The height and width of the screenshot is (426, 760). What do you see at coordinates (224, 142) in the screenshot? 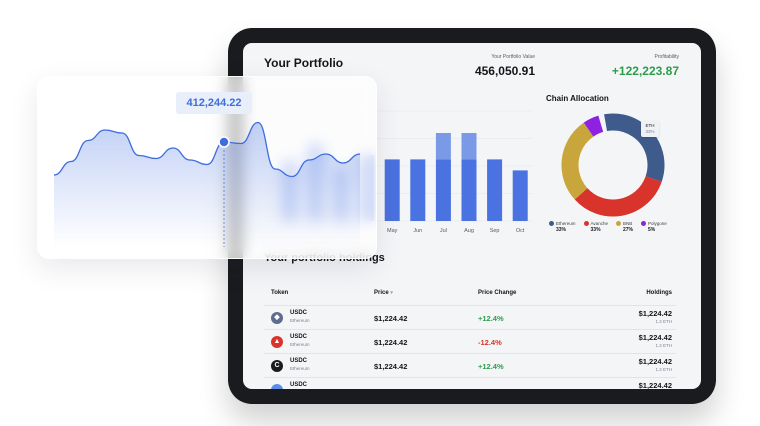
I see `hover-point` at bounding box center [224, 142].